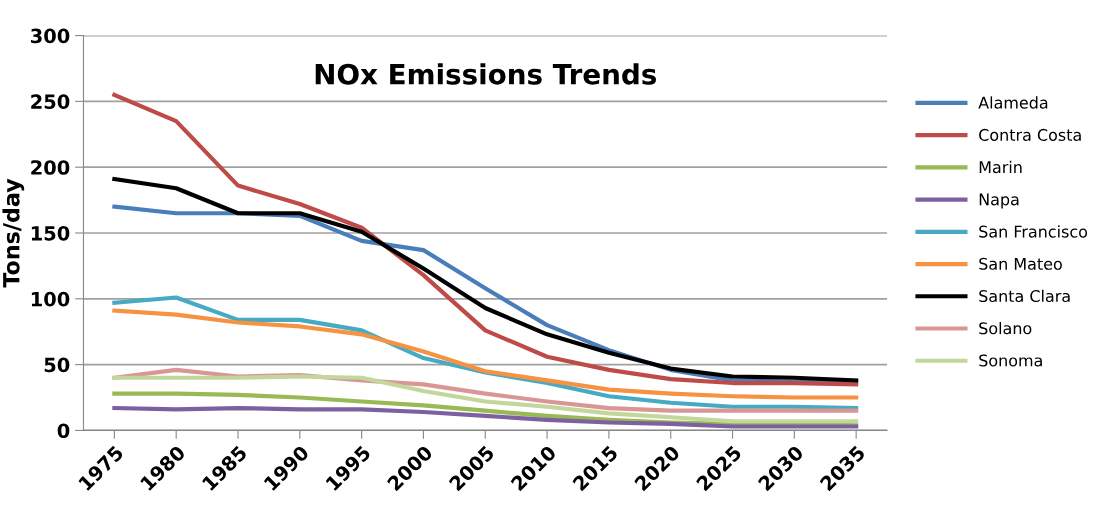 The width and height of the screenshot is (1113, 523). I want to click on y-tick-label: 50, so click(57, 365).